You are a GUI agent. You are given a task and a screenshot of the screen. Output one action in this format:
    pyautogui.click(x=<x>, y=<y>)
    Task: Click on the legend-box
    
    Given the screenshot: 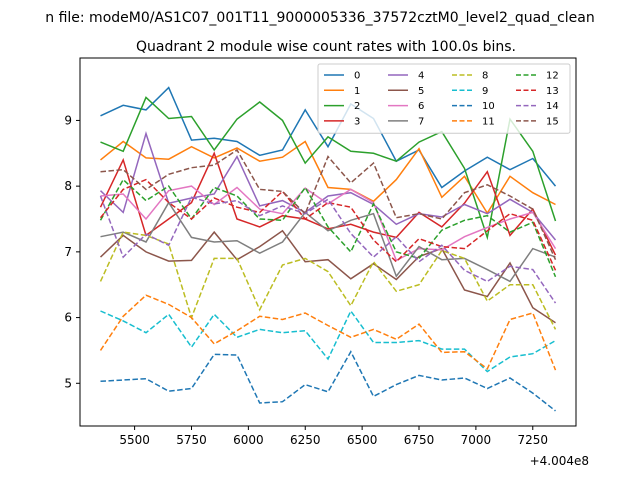 What is the action you would take?
    pyautogui.click(x=444, y=98)
    